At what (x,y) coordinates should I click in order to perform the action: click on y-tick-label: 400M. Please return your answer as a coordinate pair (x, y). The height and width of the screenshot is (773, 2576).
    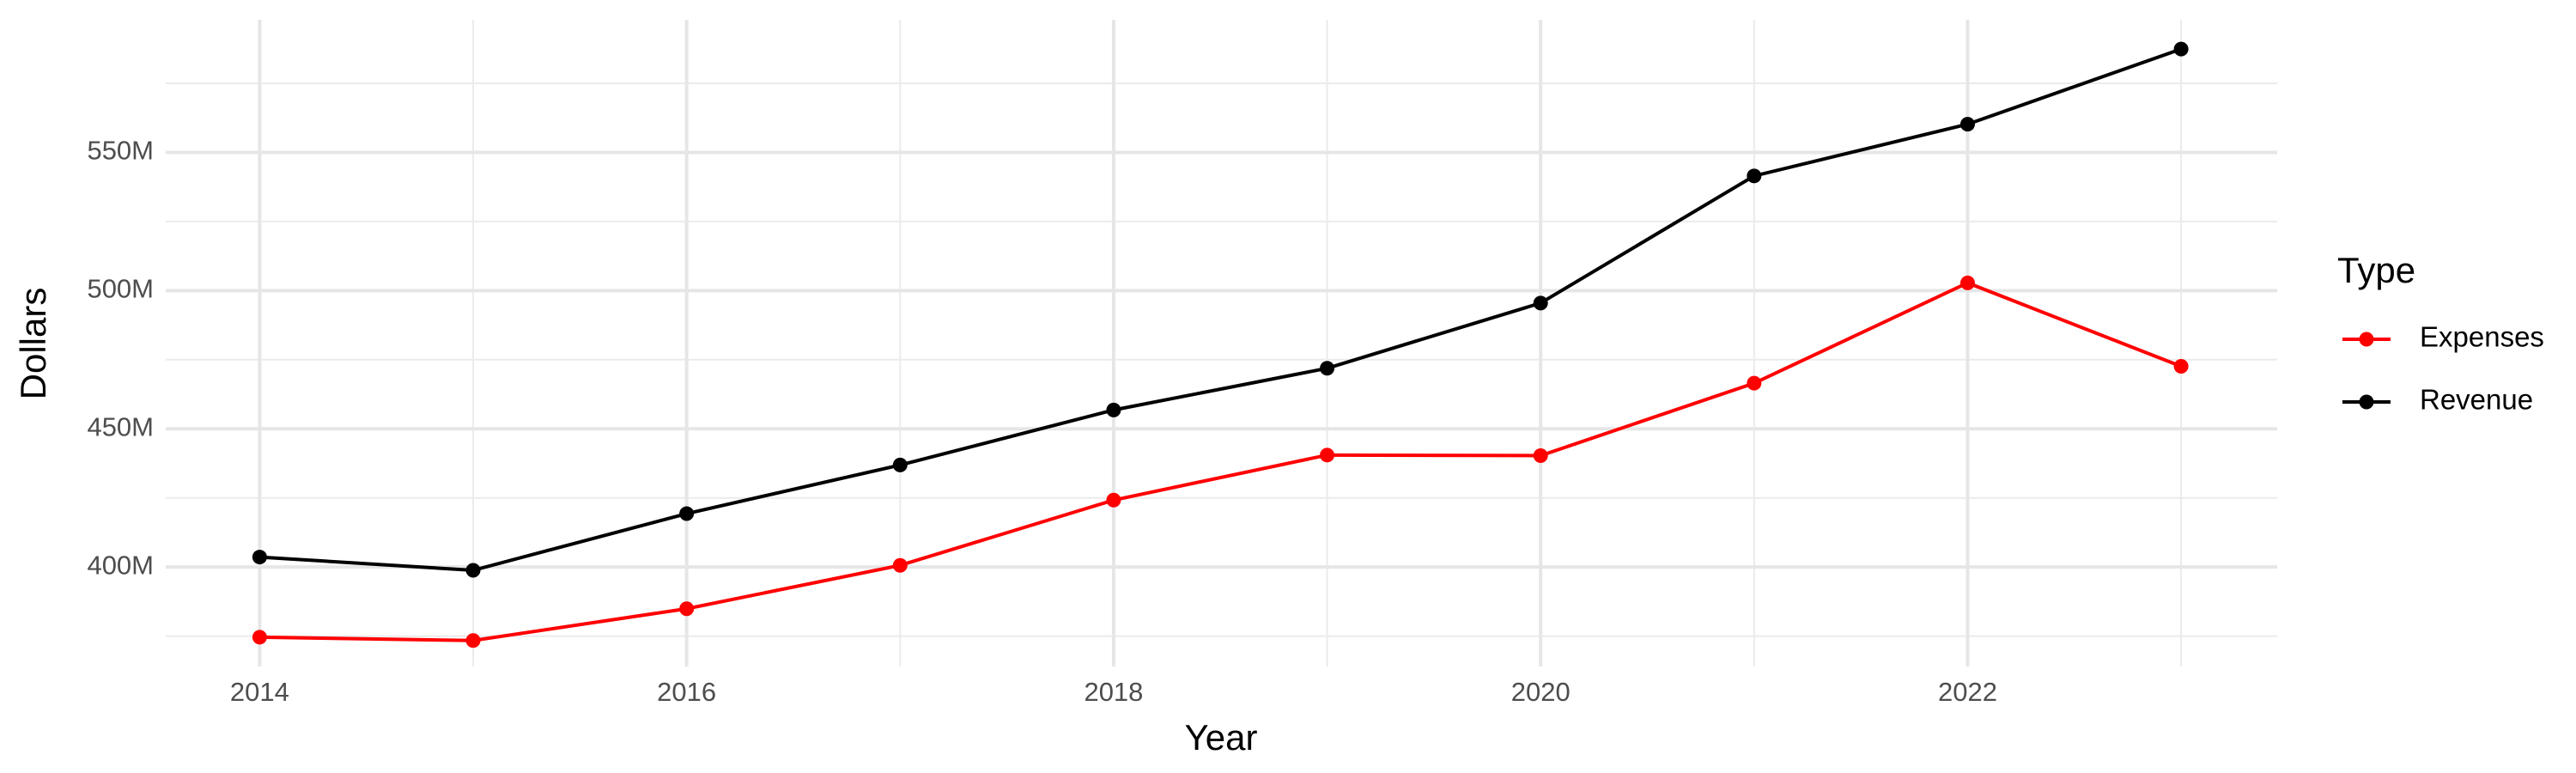
    Looking at the image, I should click on (121, 565).